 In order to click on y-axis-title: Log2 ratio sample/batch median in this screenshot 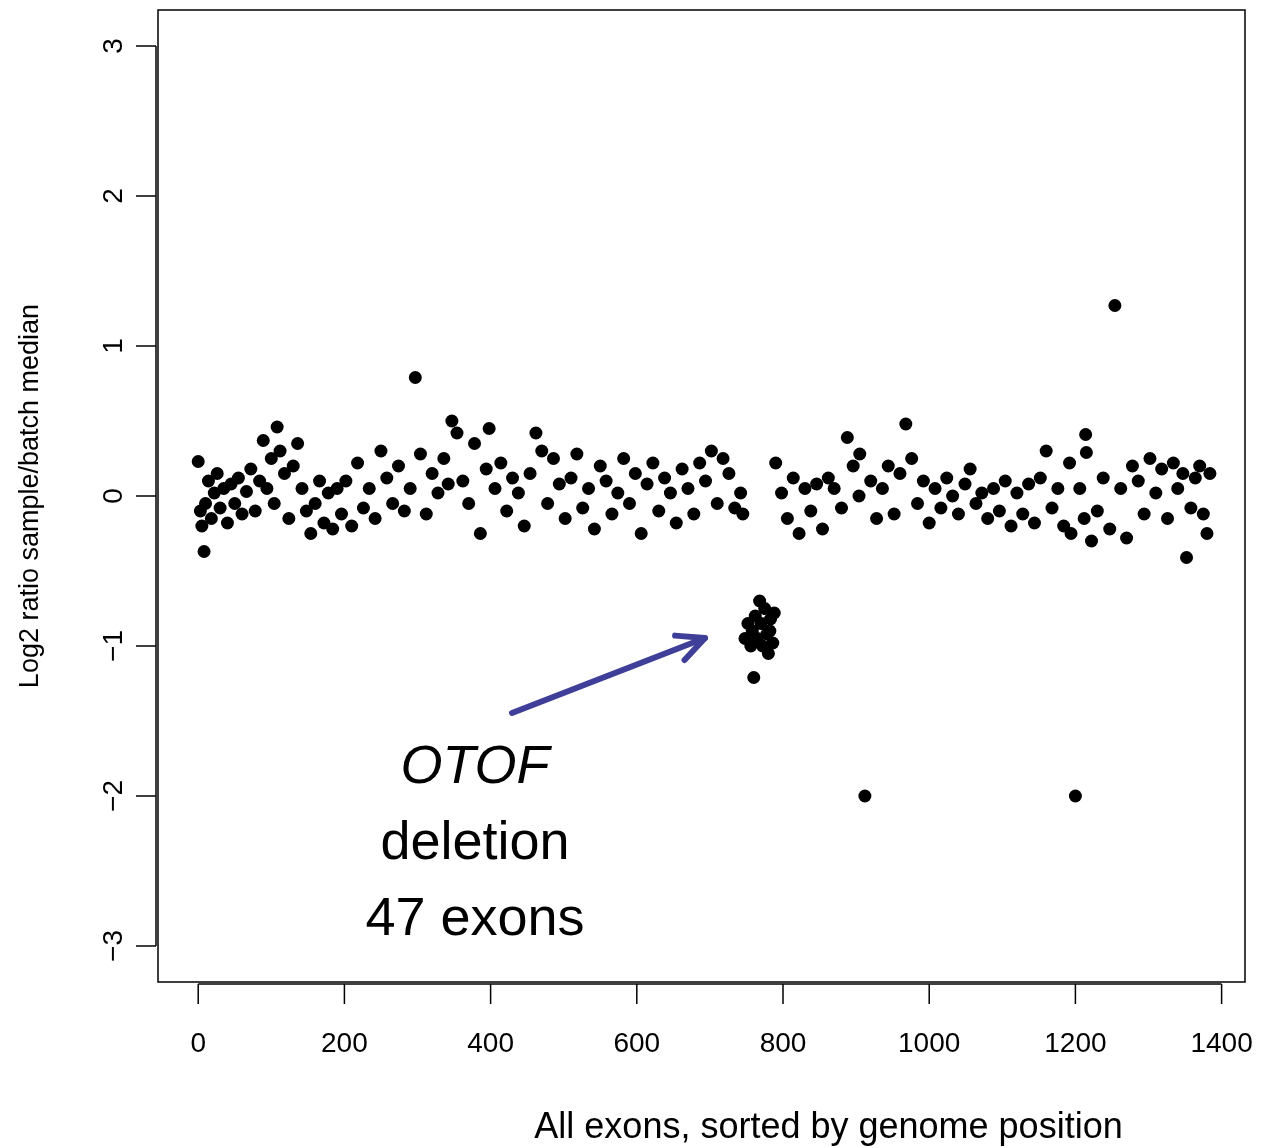, I will do `click(29, 496)`.